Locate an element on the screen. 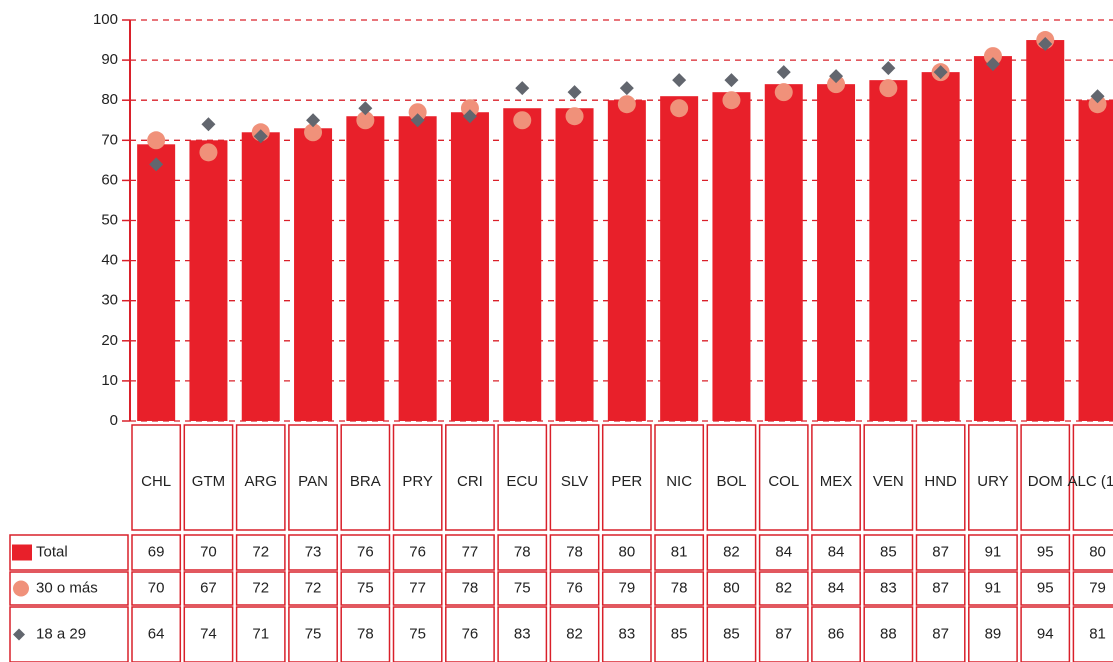 Image resolution: width=1113 pixels, height=662 pixels. table-value: 74 is located at coordinates (208, 633).